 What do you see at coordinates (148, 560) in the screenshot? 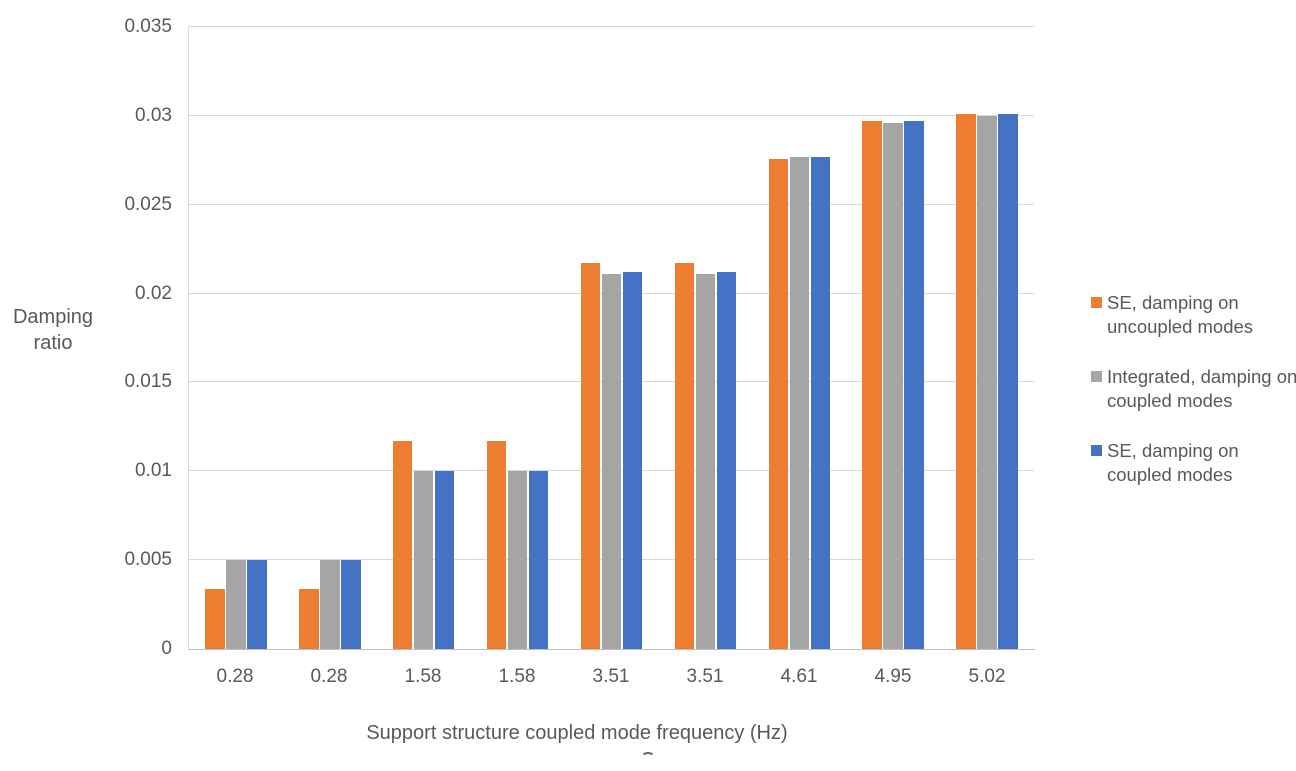
I see `y-tick-label: 0.005` at bounding box center [148, 560].